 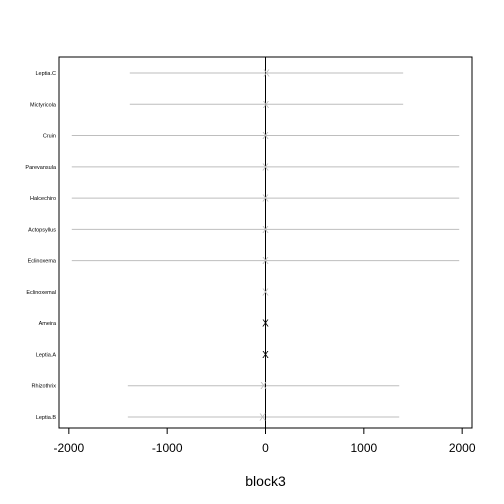 What do you see at coordinates (46, 74) in the screenshot?
I see `category-label: Leptia.C` at bounding box center [46, 74].